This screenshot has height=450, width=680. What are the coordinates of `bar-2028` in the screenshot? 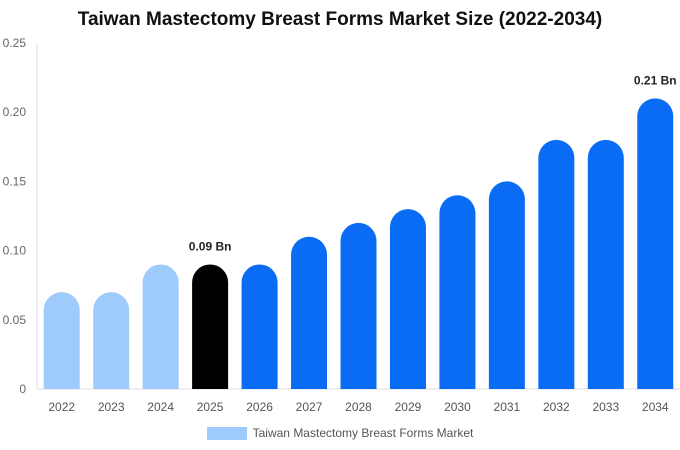 It's located at (358, 305).